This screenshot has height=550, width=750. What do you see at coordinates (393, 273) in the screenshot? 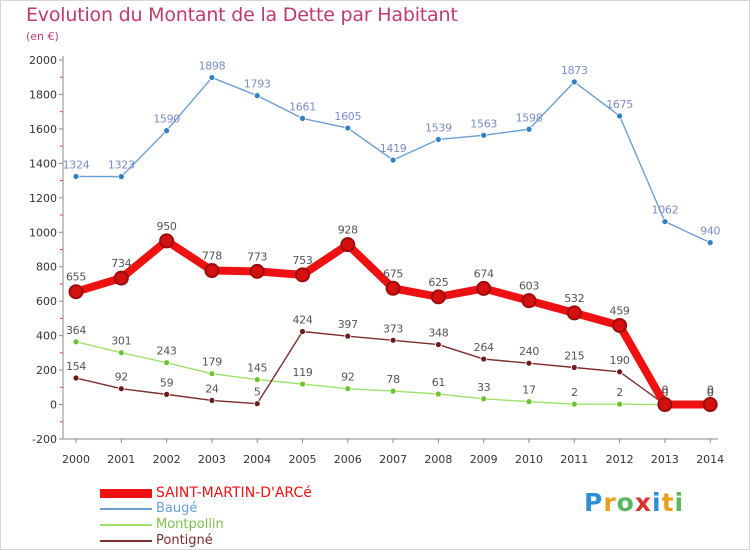
I see `data-label: 675` at bounding box center [393, 273].